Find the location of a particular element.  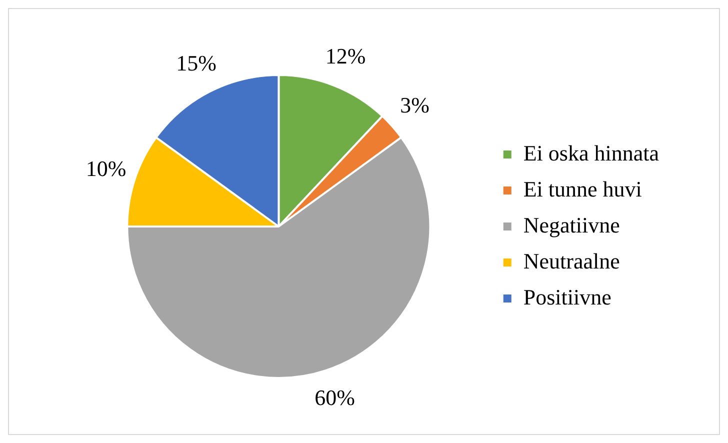

legend-label: Ei oska hinnata is located at coordinates (591, 153).